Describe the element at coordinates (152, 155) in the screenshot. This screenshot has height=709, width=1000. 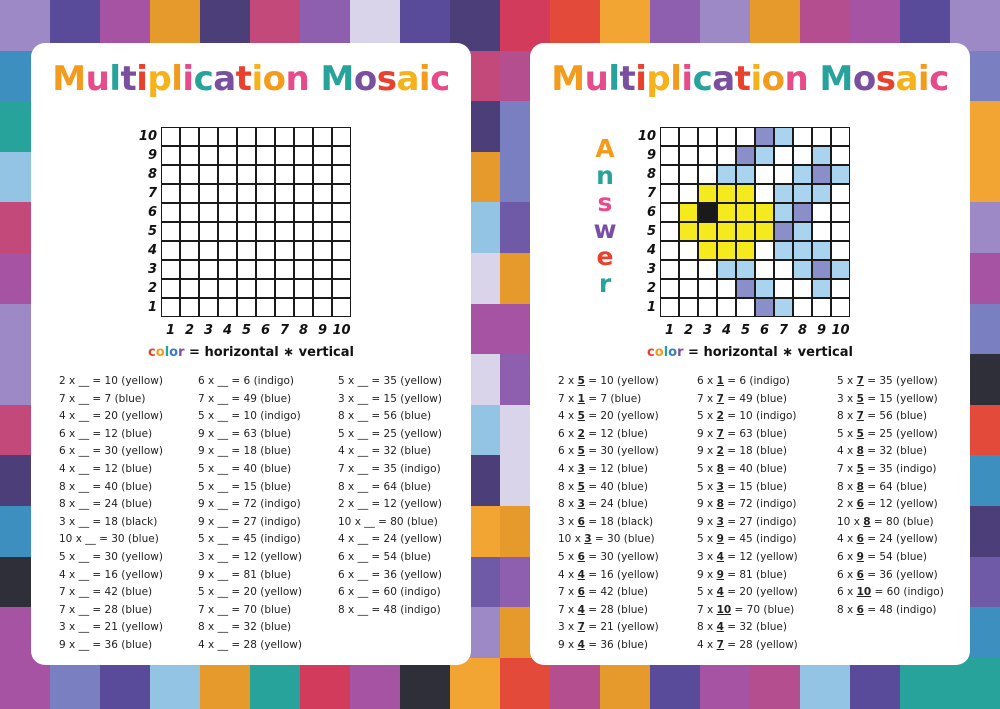
I see `y-axis-label: 9` at that location.